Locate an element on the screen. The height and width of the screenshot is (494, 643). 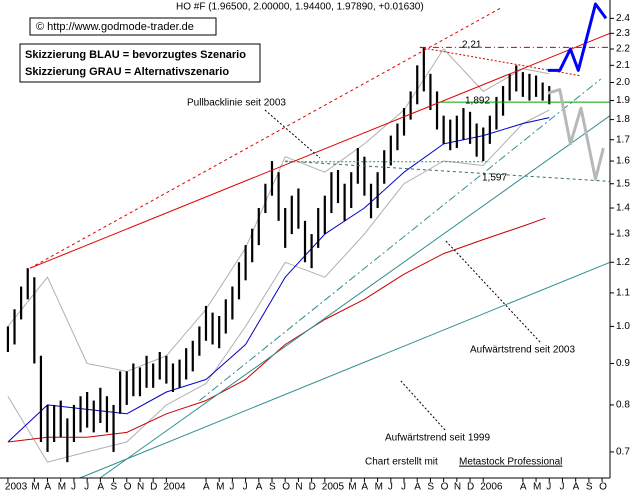
level-label: 1,892 is located at coordinates (477, 101).